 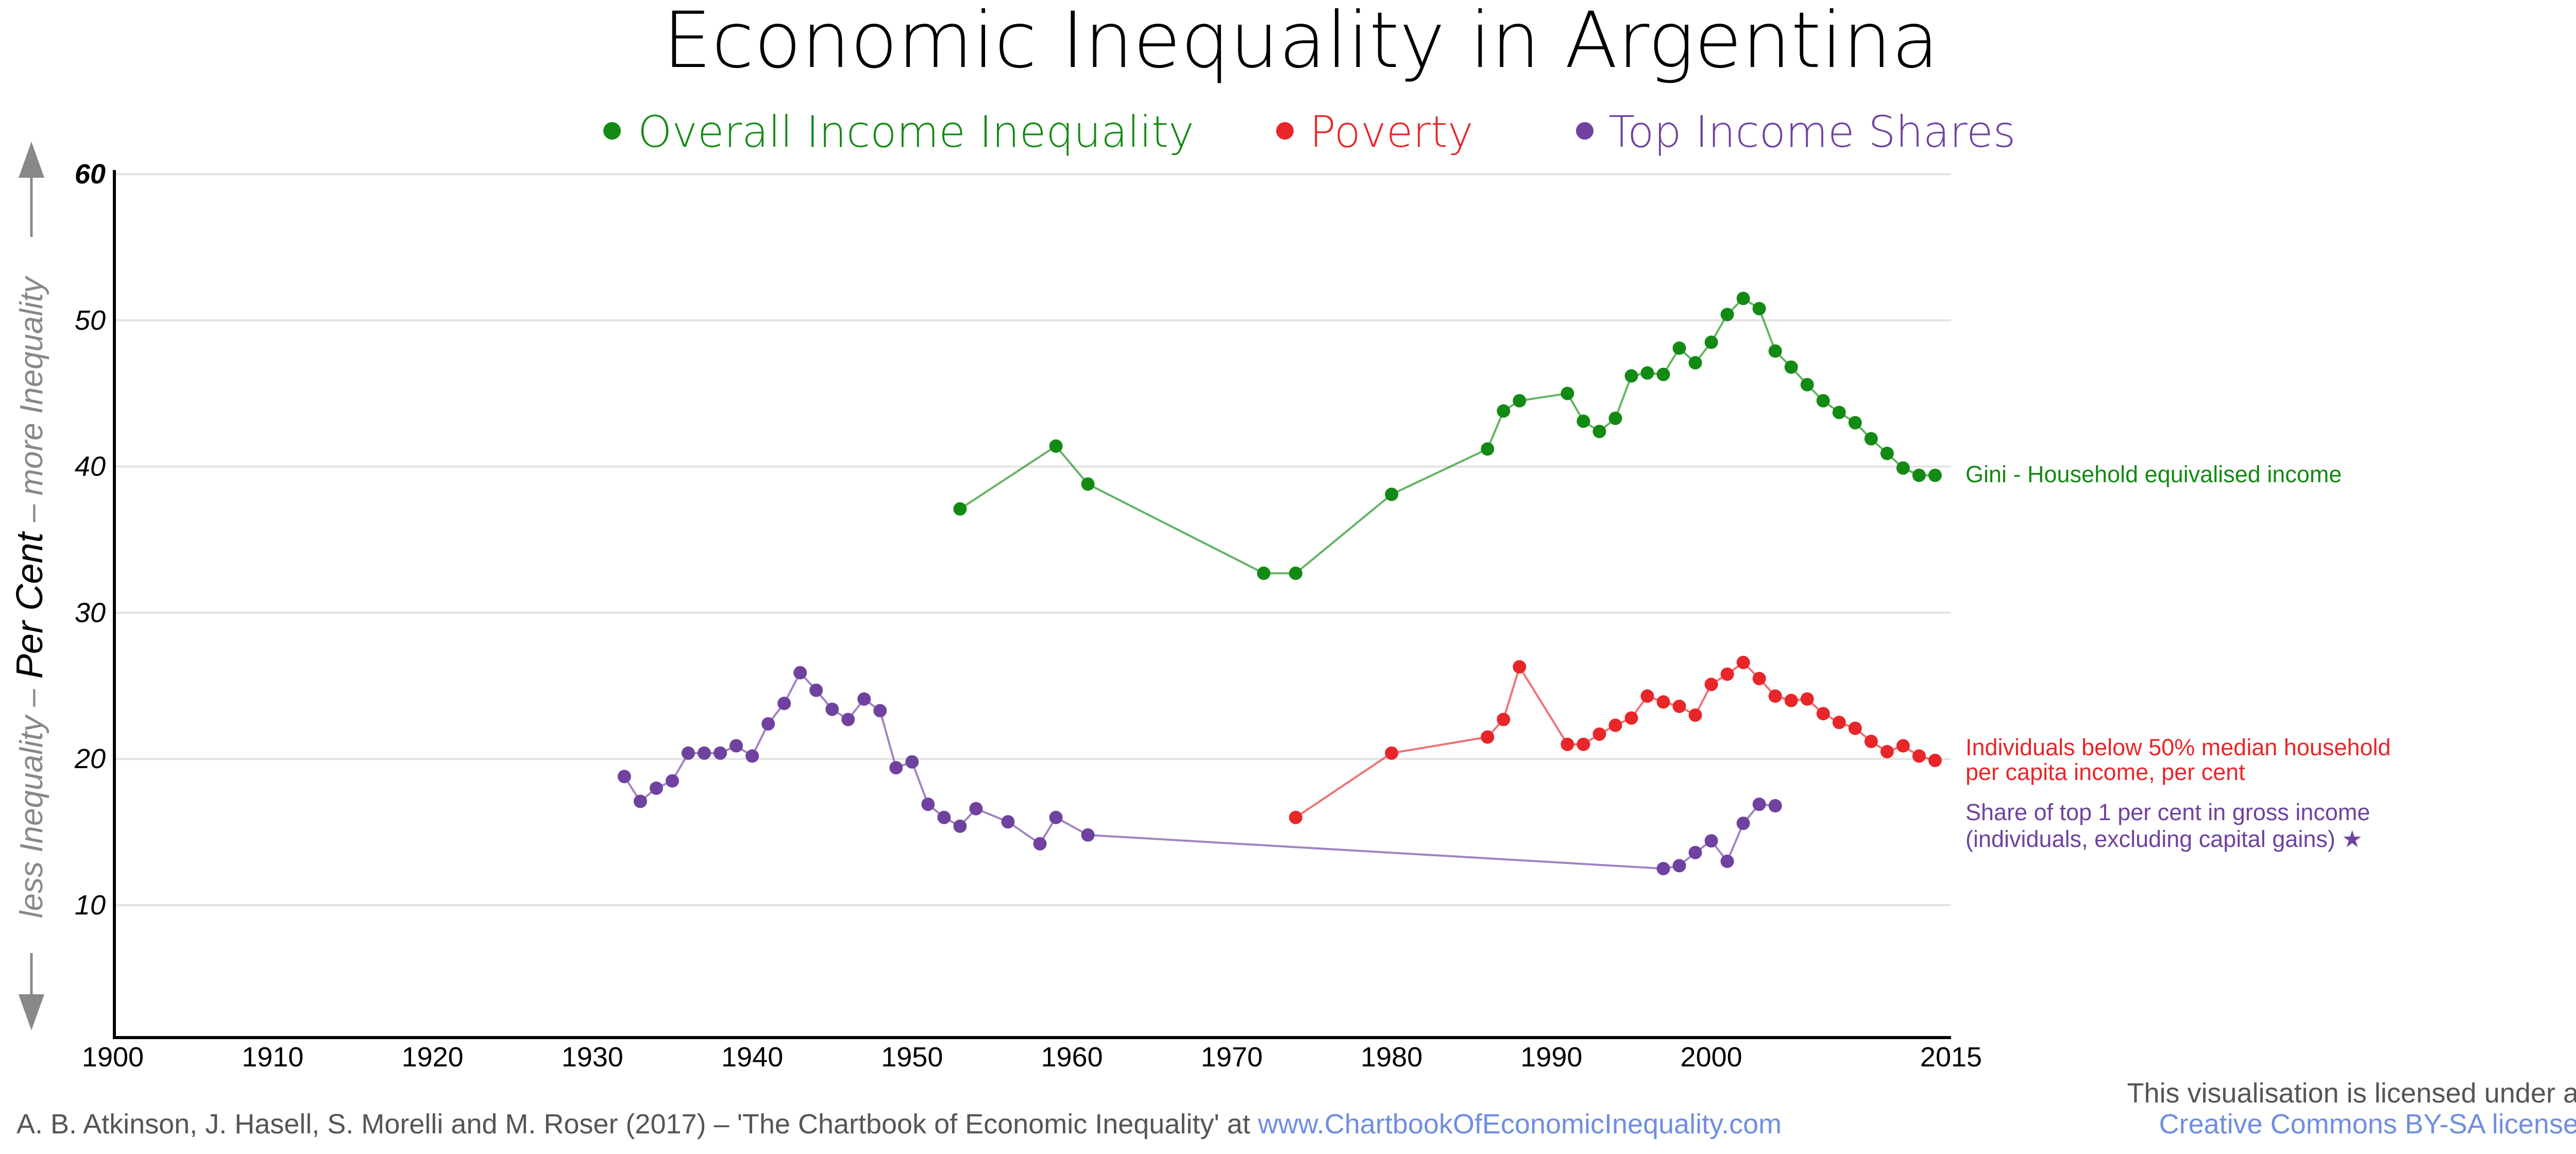 What do you see at coordinates (1520, 1124) in the screenshot?
I see `credit-link: www.ChartbookOfEconomicInequality.com` at bounding box center [1520, 1124].